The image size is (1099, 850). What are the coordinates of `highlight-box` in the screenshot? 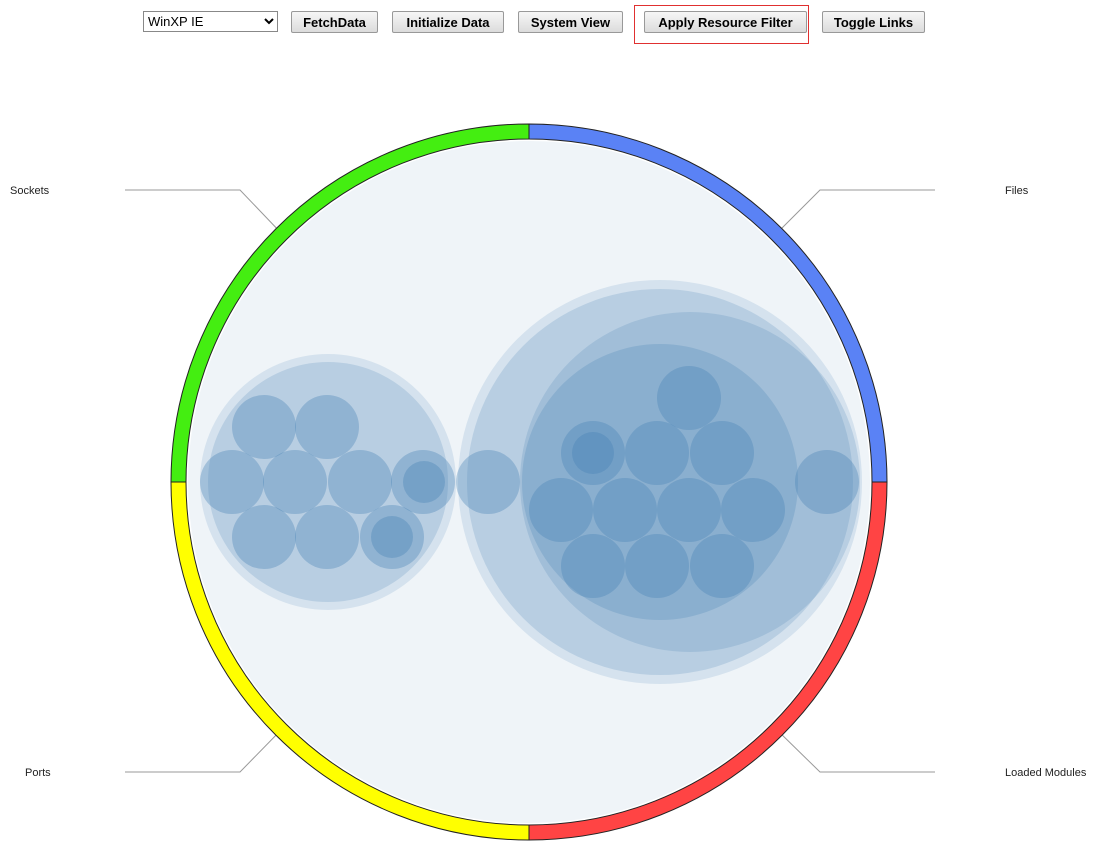 It's located at (721, 24).